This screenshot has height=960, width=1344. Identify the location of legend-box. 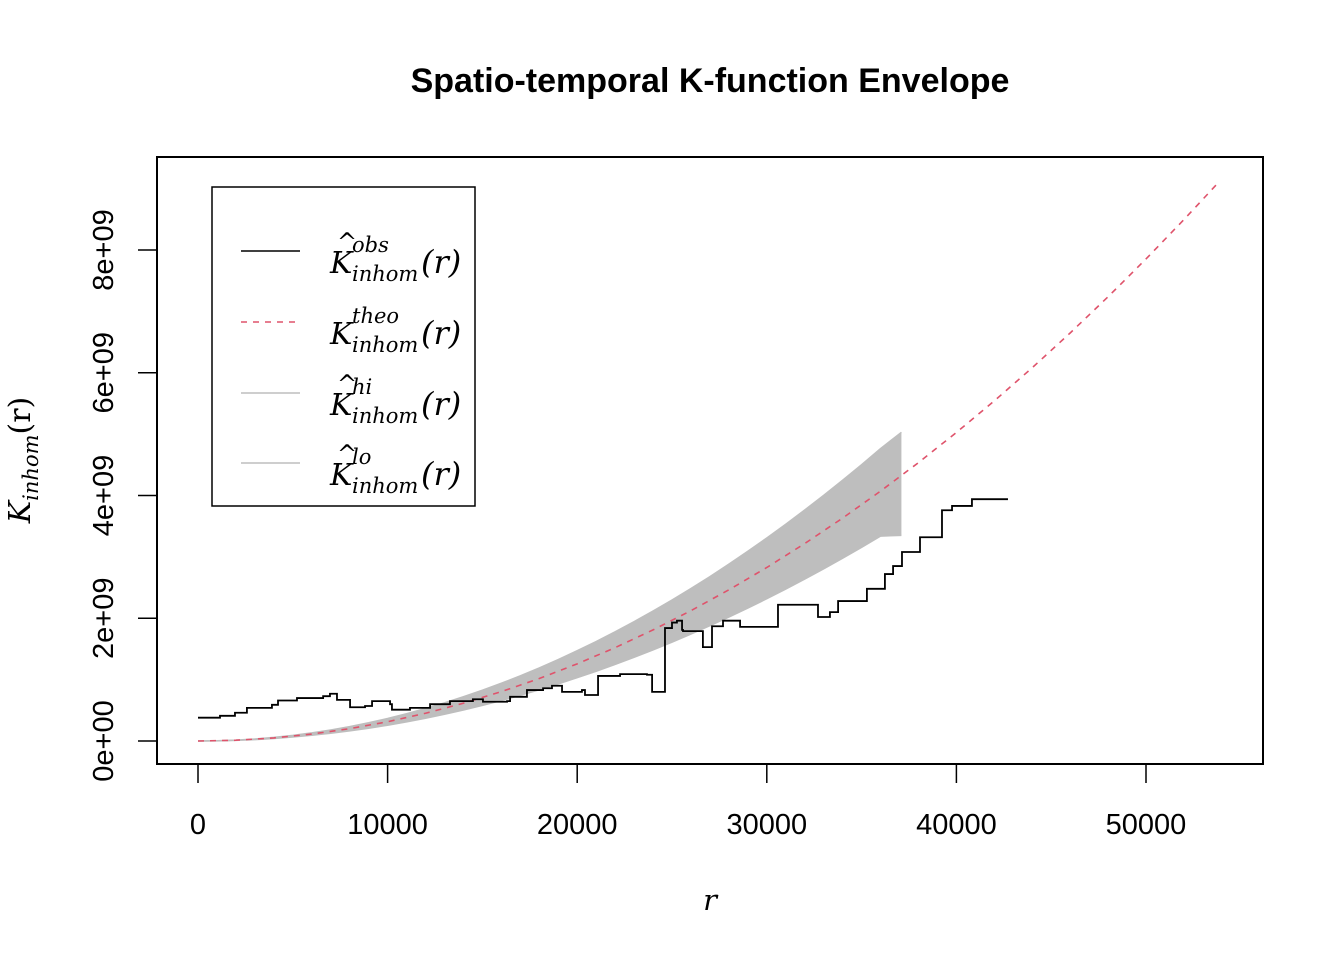
(343, 346).